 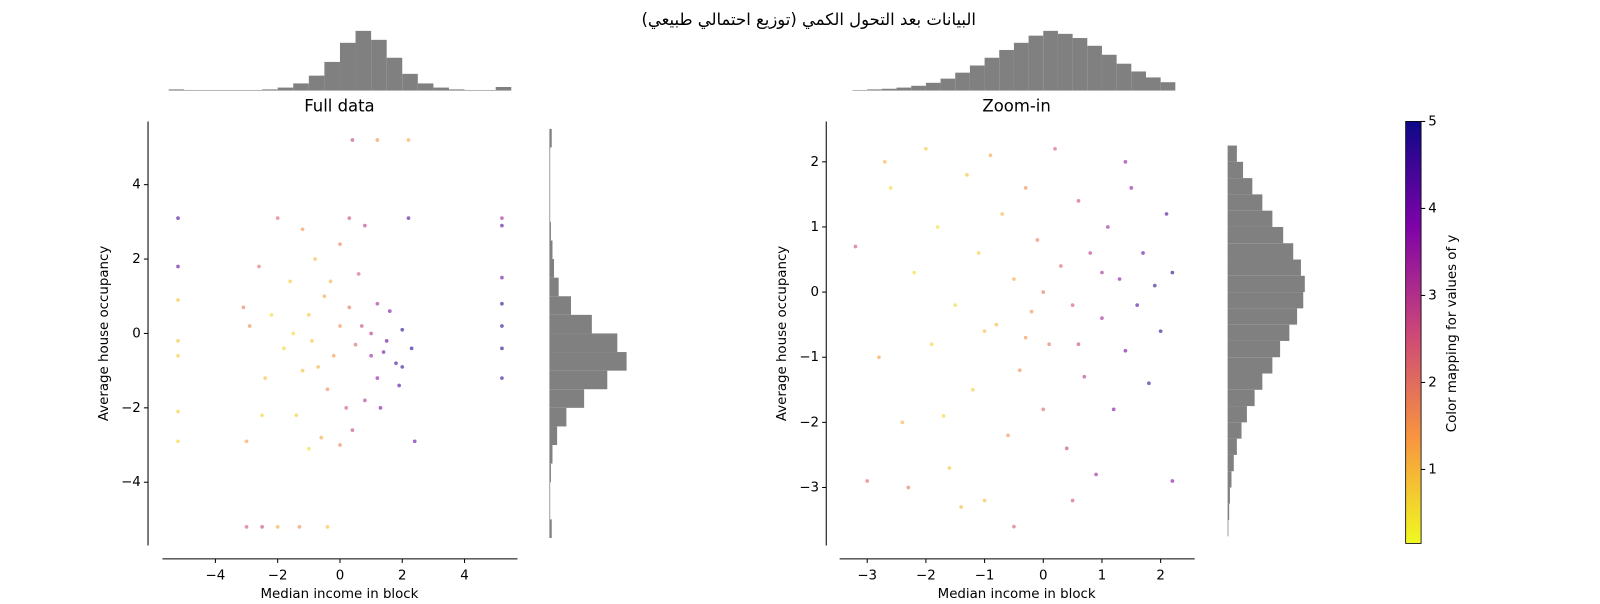 I want to click on panel-title: Full data, so click(x=339, y=106).